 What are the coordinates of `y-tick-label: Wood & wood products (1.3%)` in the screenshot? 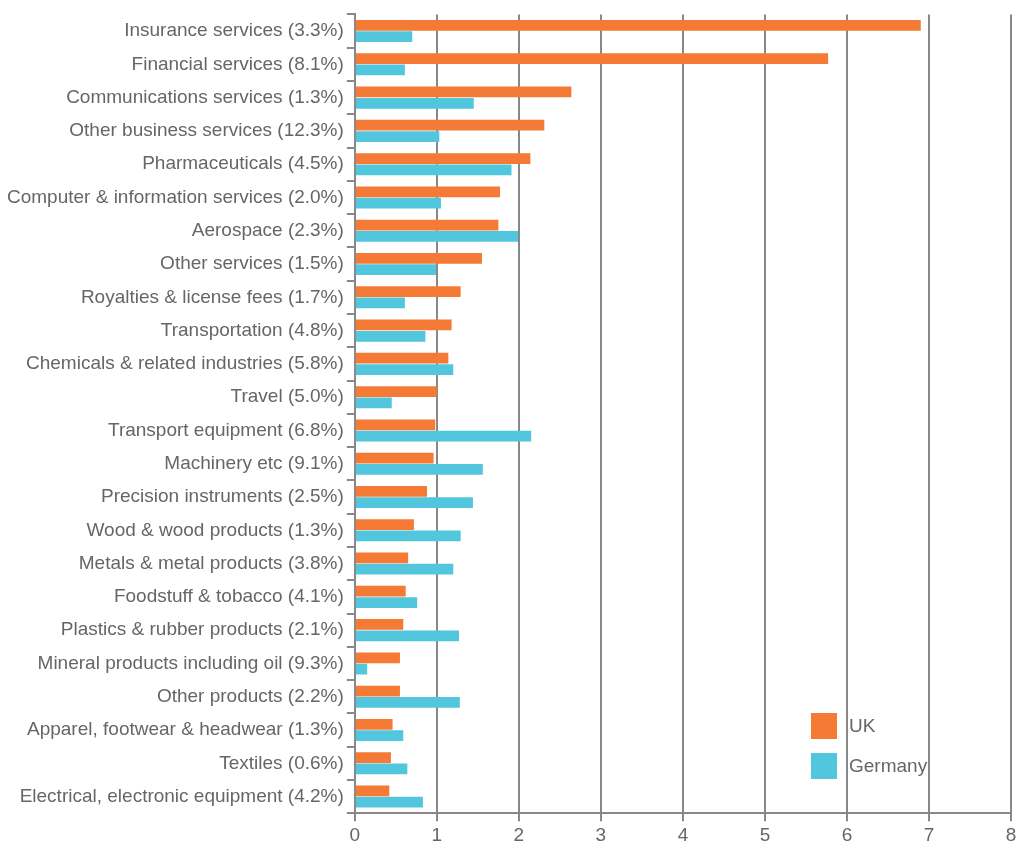 It's located at (215, 529).